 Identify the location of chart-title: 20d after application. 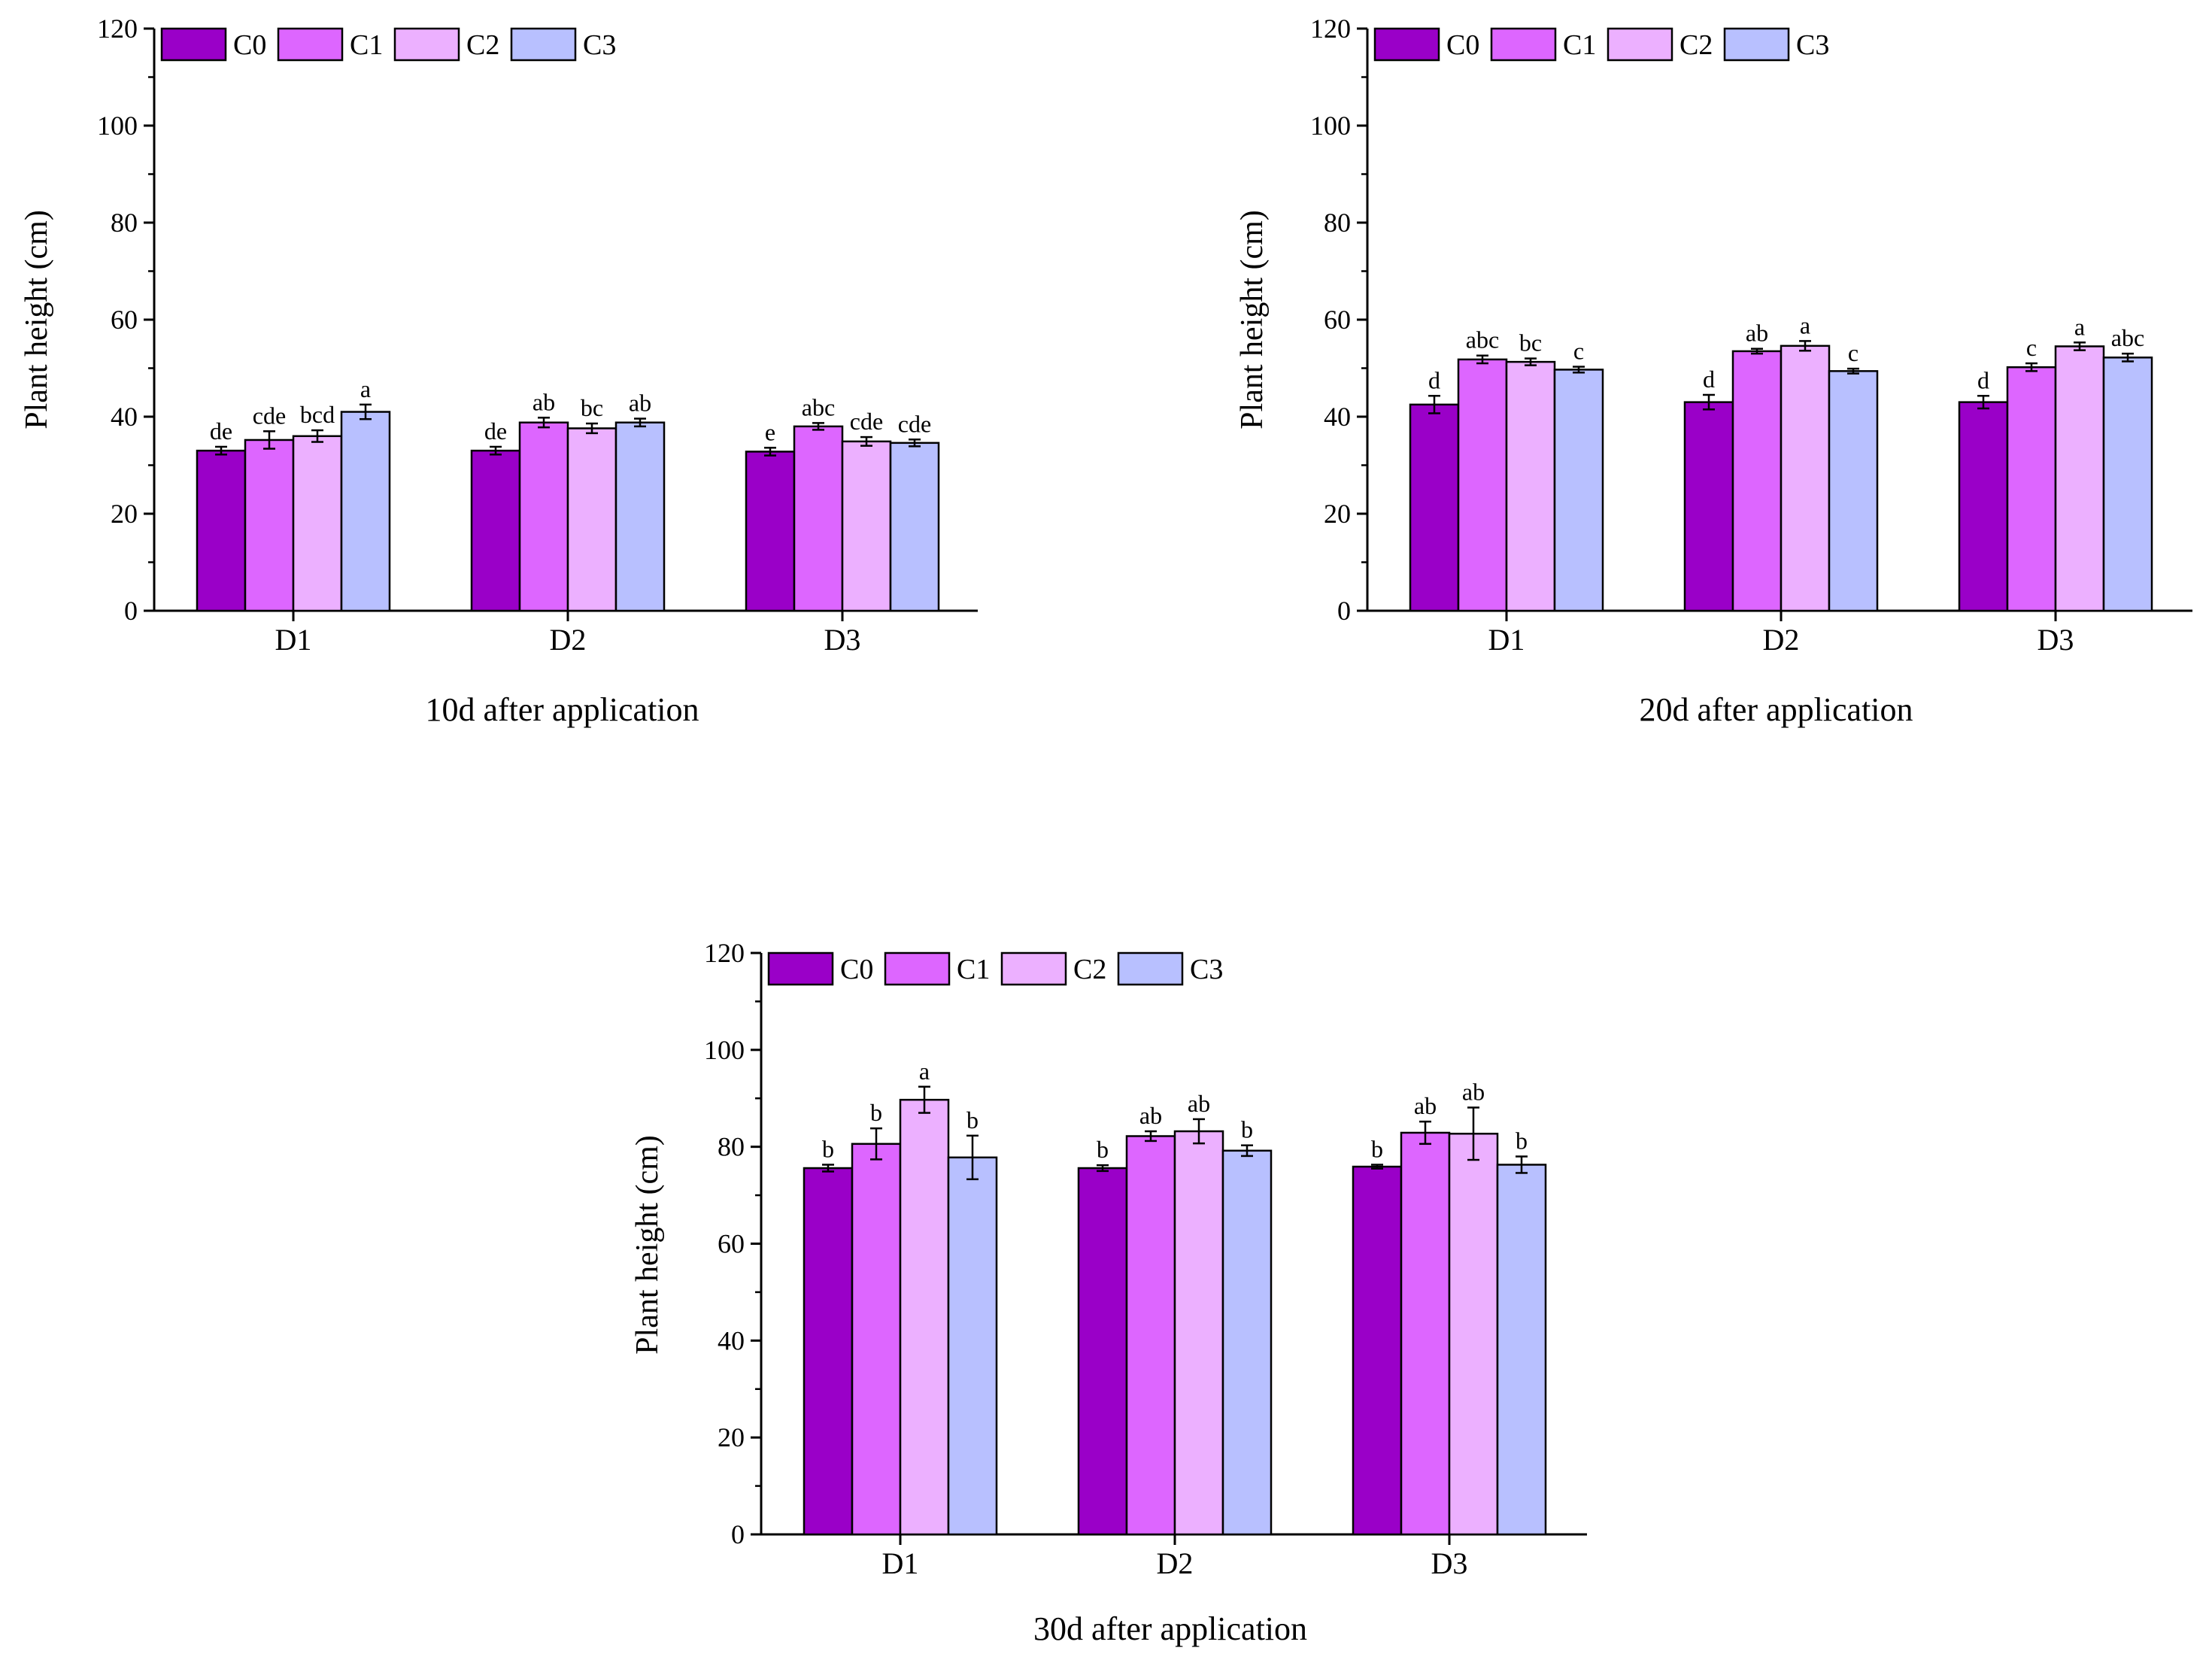
(1776, 709).